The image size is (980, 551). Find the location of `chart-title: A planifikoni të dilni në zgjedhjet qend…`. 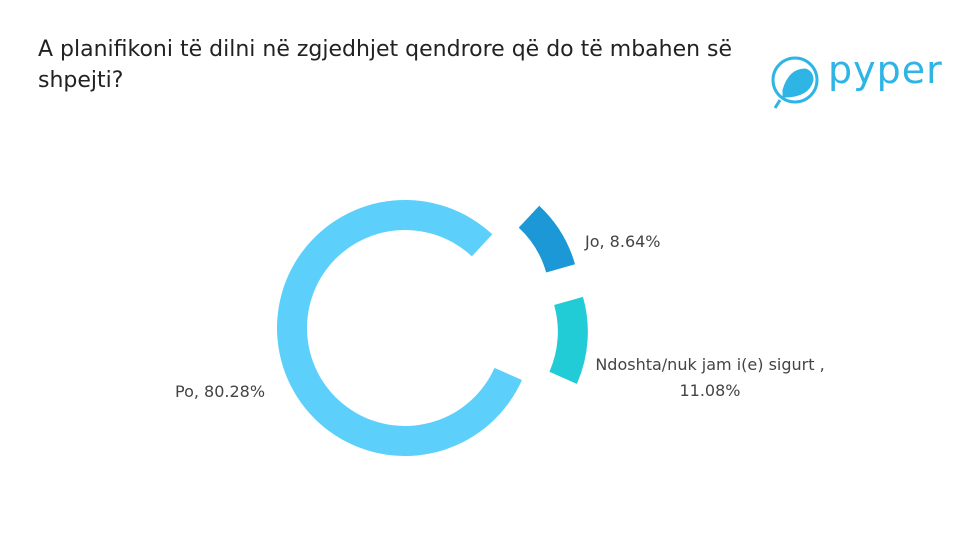

chart-title: A planifikoni të dilni në zgjedhjet qend… is located at coordinates (385, 65).